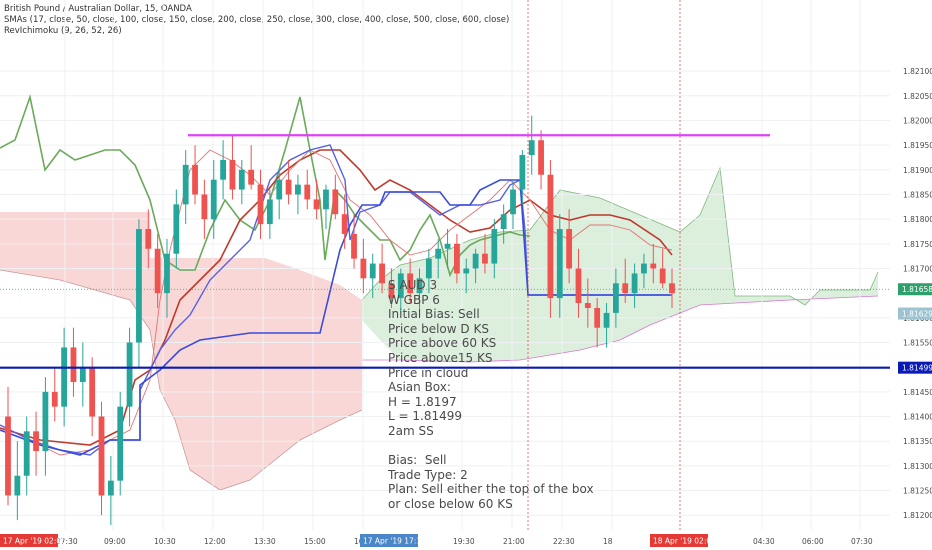 The image size is (932, 550). What do you see at coordinates (428, 372) in the screenshot?
I see `note-line: Price in cloud` at bounding box center [428, 372].